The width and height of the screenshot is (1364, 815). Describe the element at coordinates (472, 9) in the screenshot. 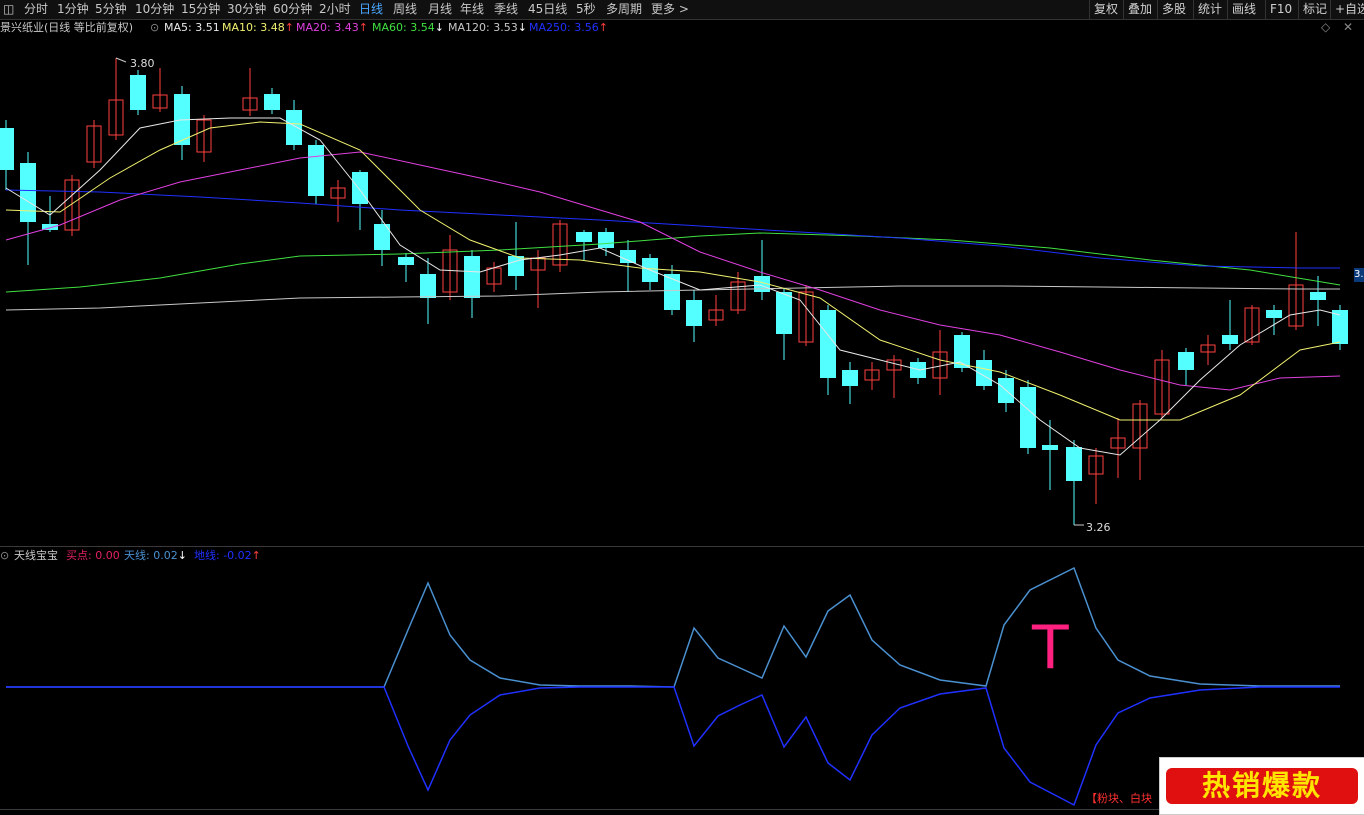

I see `period-11: 年线` at that location.